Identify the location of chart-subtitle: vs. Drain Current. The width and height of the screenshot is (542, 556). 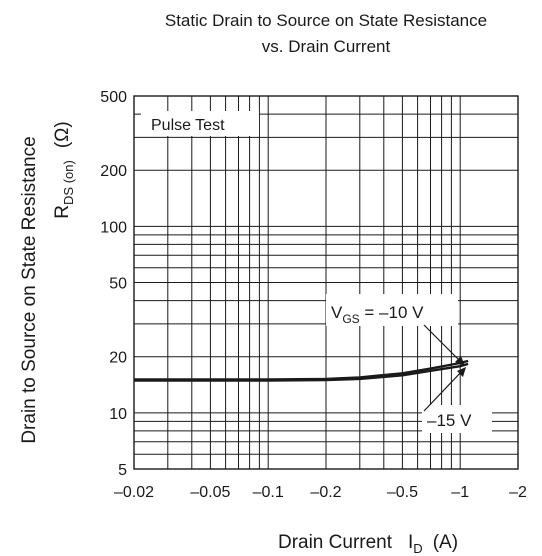
(326, 46).